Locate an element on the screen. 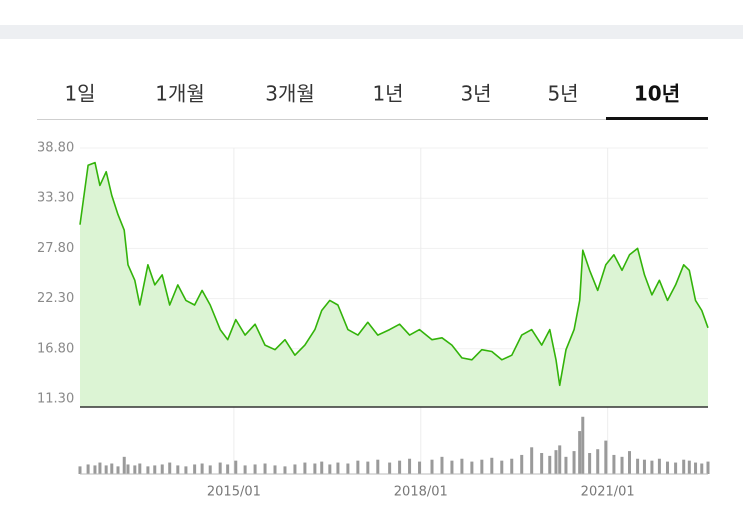  x-tick-label: 2018/01 is located at coordinates (421, 492).